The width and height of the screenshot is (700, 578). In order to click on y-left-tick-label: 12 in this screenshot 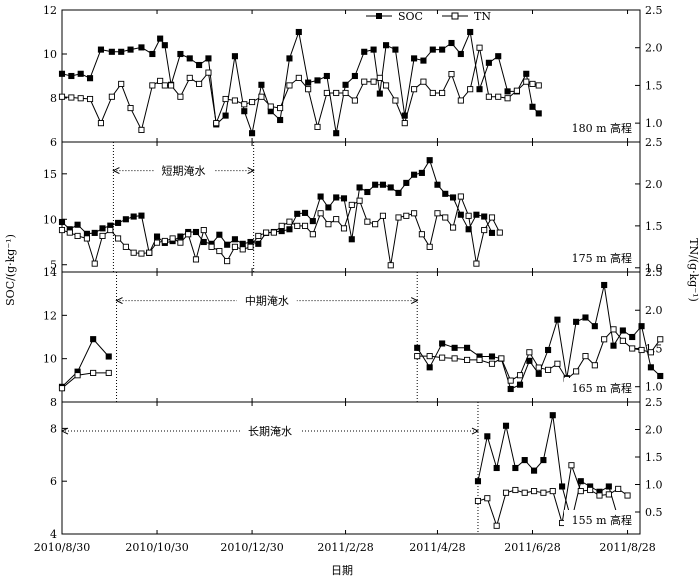, I will do `click(50, 10)`.